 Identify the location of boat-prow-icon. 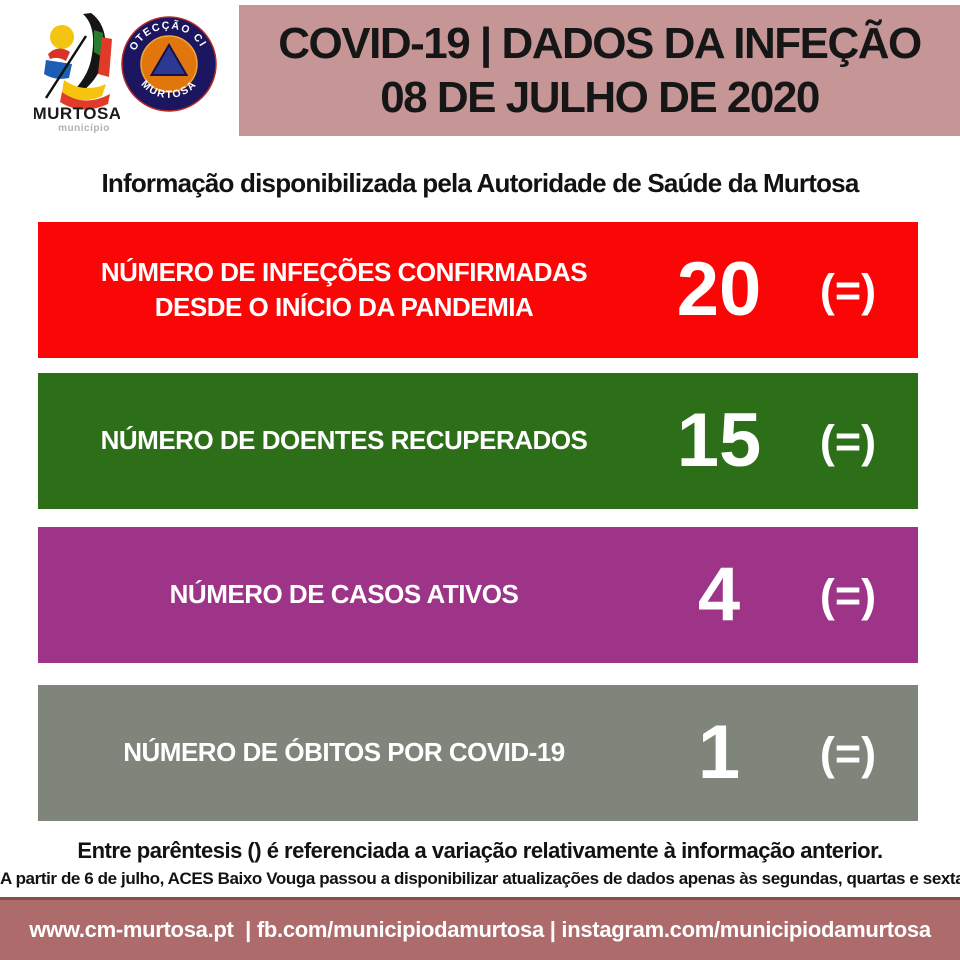
(59, 54).